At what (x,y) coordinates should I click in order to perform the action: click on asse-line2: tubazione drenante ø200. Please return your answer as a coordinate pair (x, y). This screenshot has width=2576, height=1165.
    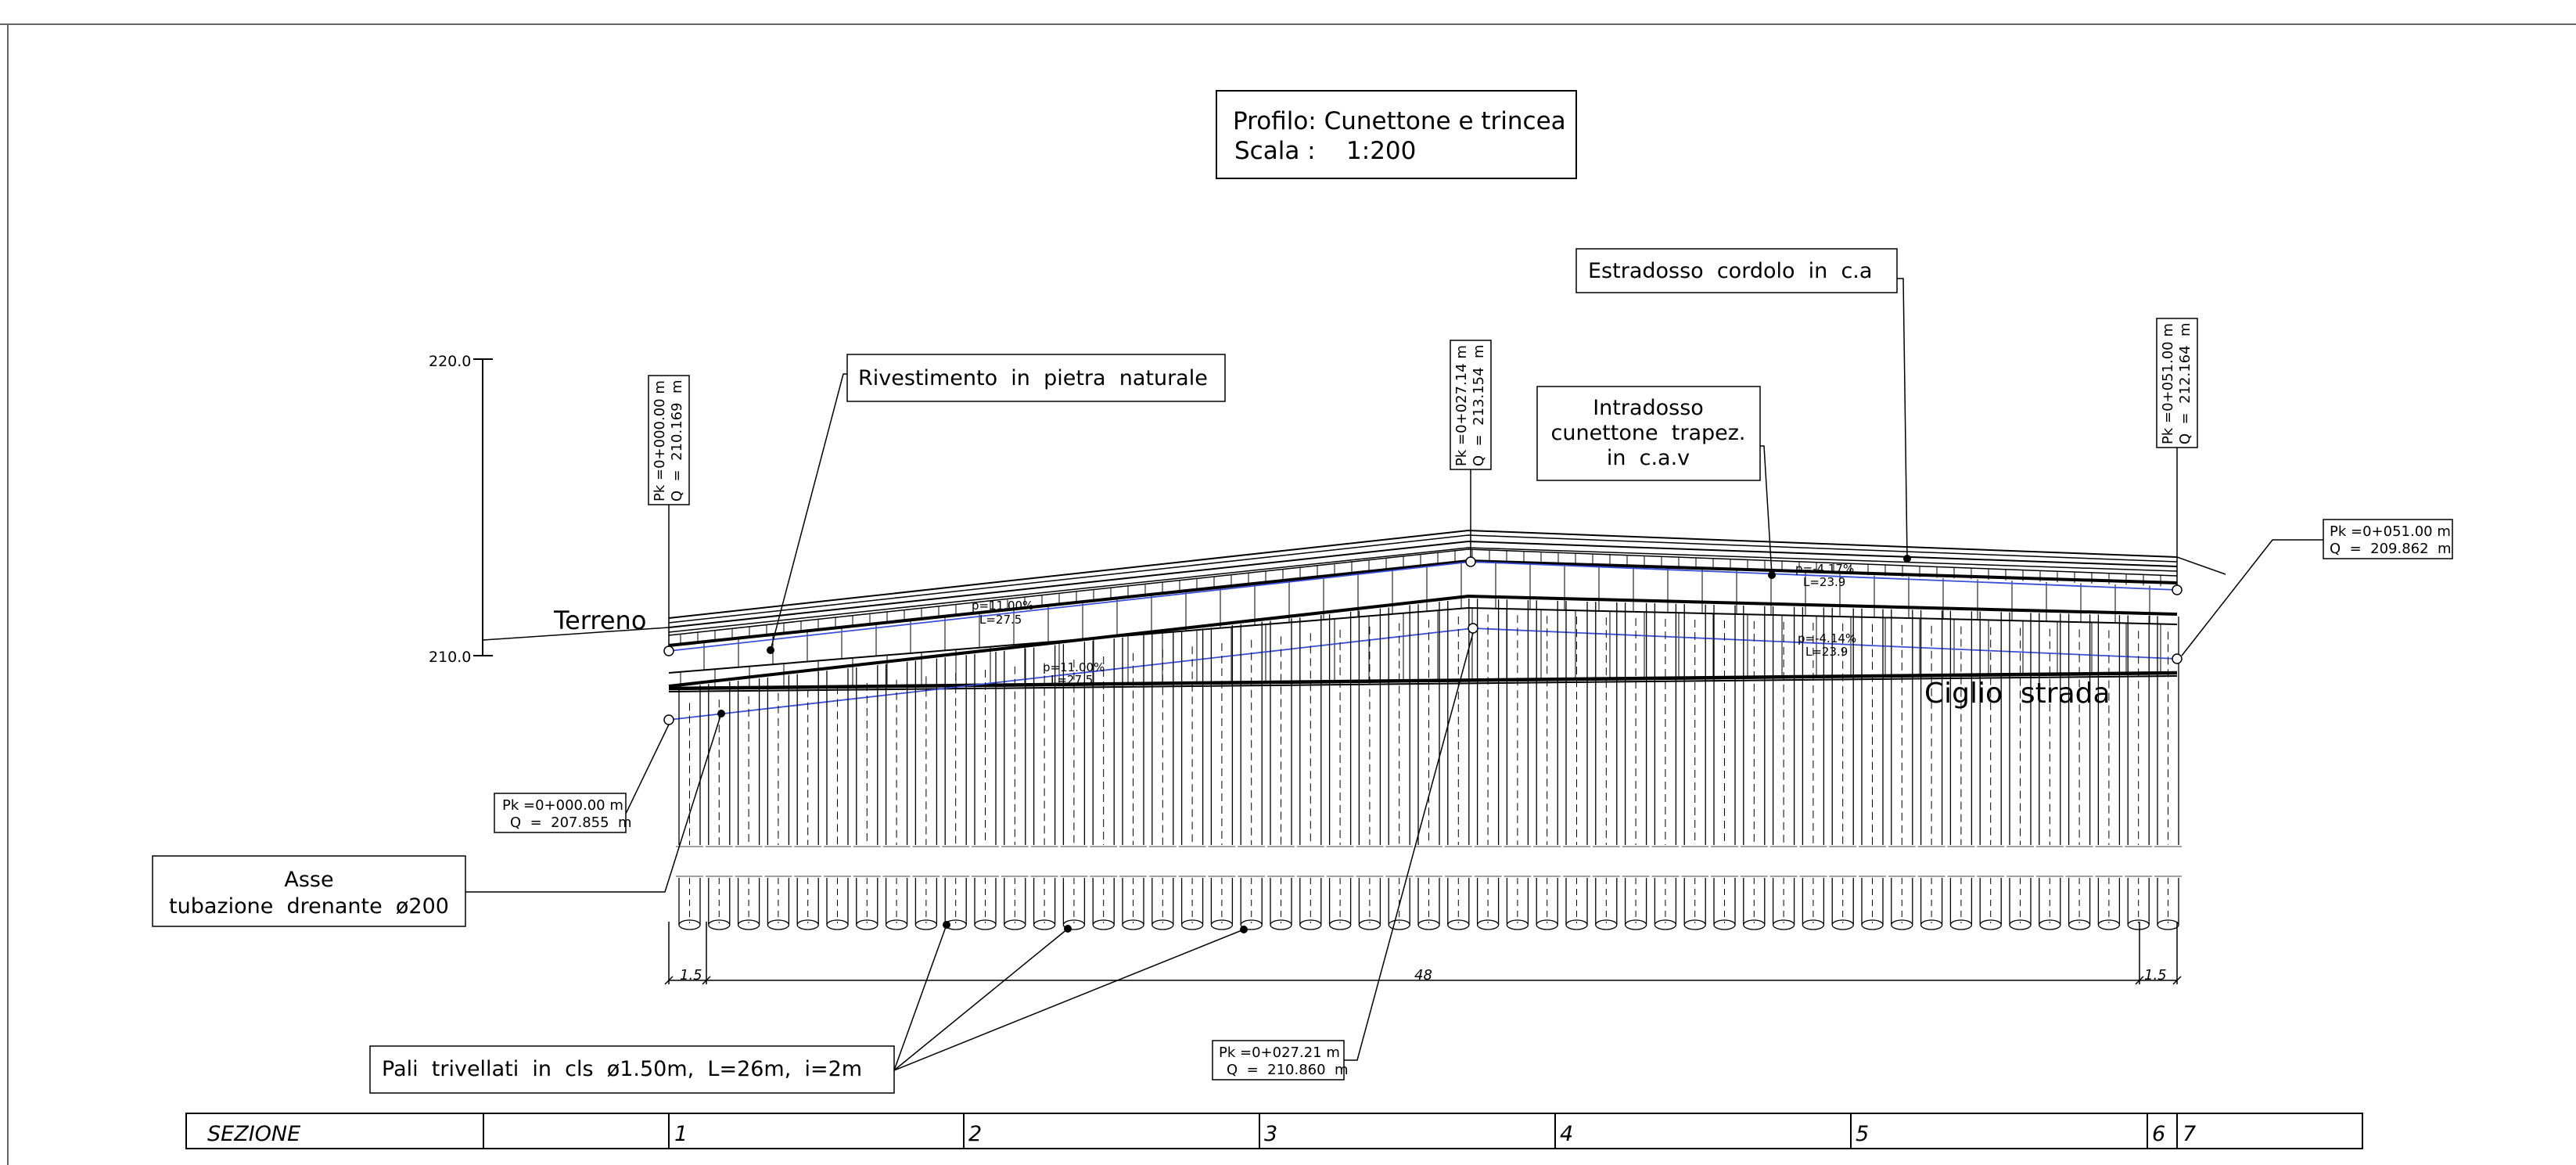
    Looking at the image, I should click on (309, 907).